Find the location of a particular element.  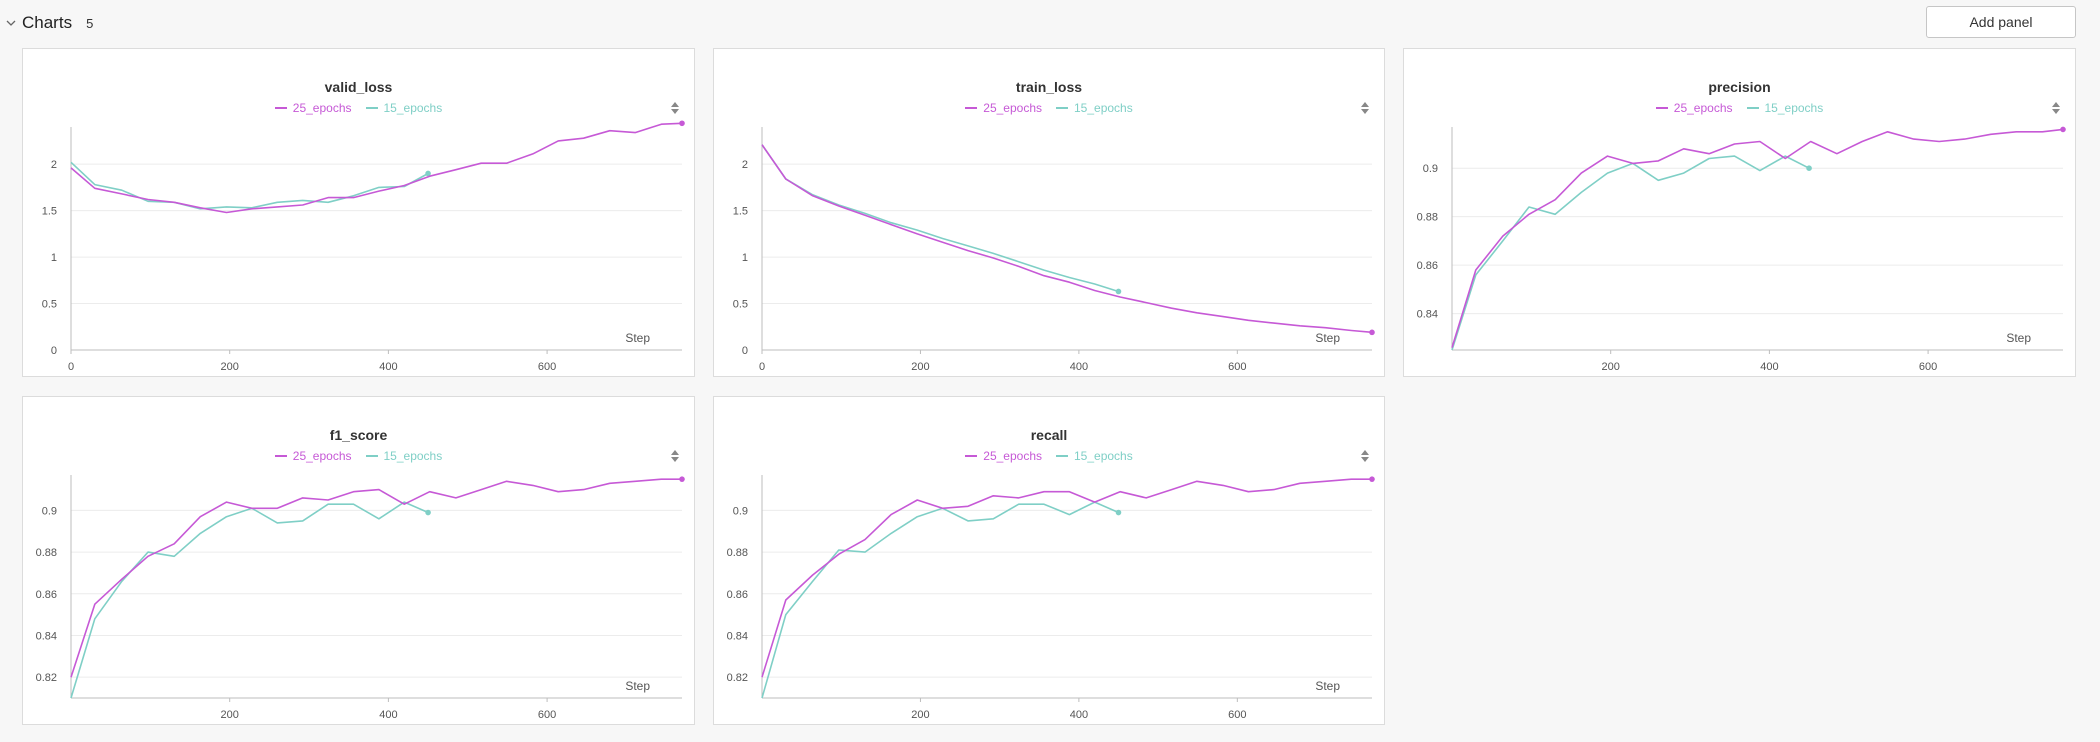

panel-count-badge: 5 is located at coordinates (90, 23).